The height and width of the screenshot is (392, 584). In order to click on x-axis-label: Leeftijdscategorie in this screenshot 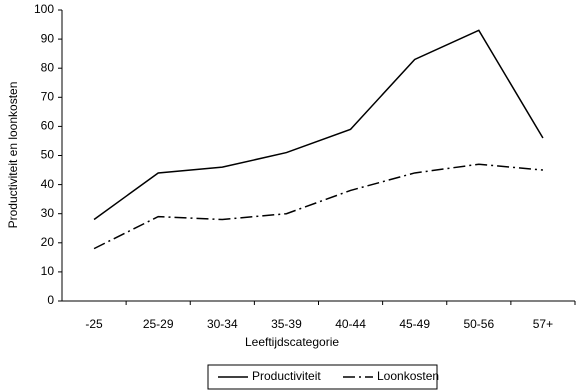, I will do `click(292, 342)`.